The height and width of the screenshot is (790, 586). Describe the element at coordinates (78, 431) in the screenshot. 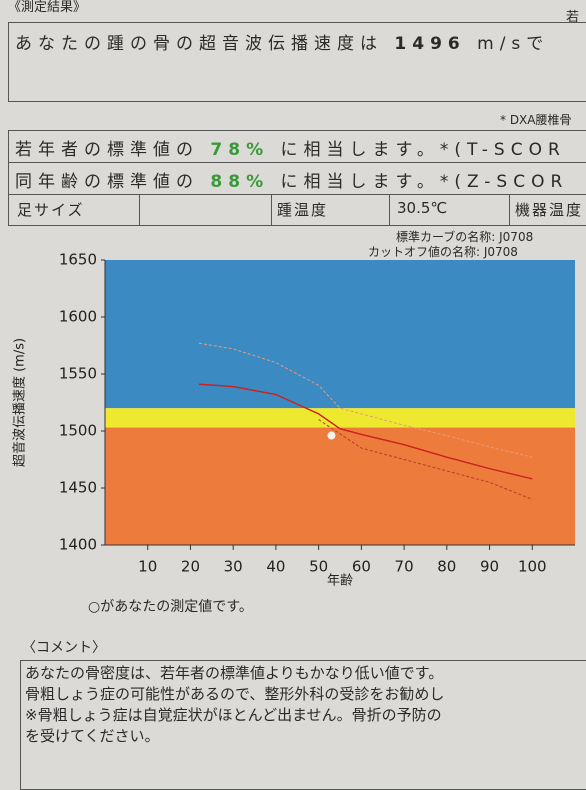

I see `y-tick-label: 1500` at that location.